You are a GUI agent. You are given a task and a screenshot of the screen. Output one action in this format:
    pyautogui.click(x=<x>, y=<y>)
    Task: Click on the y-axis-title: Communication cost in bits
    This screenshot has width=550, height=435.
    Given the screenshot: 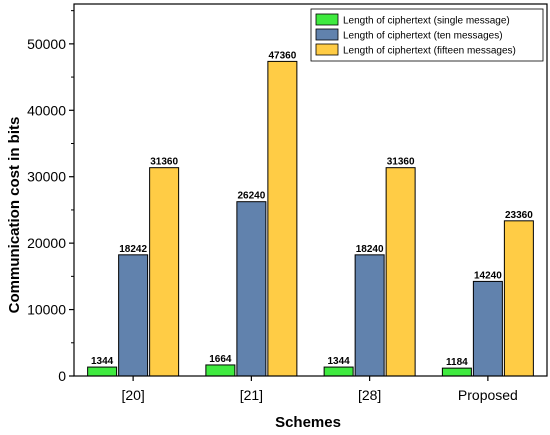 What is the action you would take?
    pyautogui.click(x=14, y=215)
    